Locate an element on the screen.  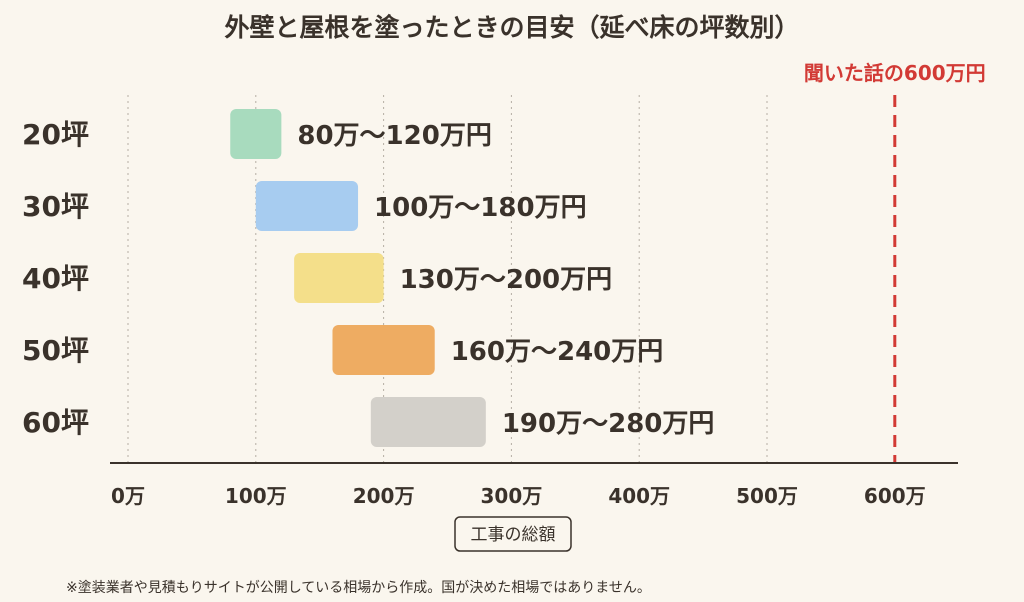
range-label: 160万〜240万円 is located at coordinates (557, 352).